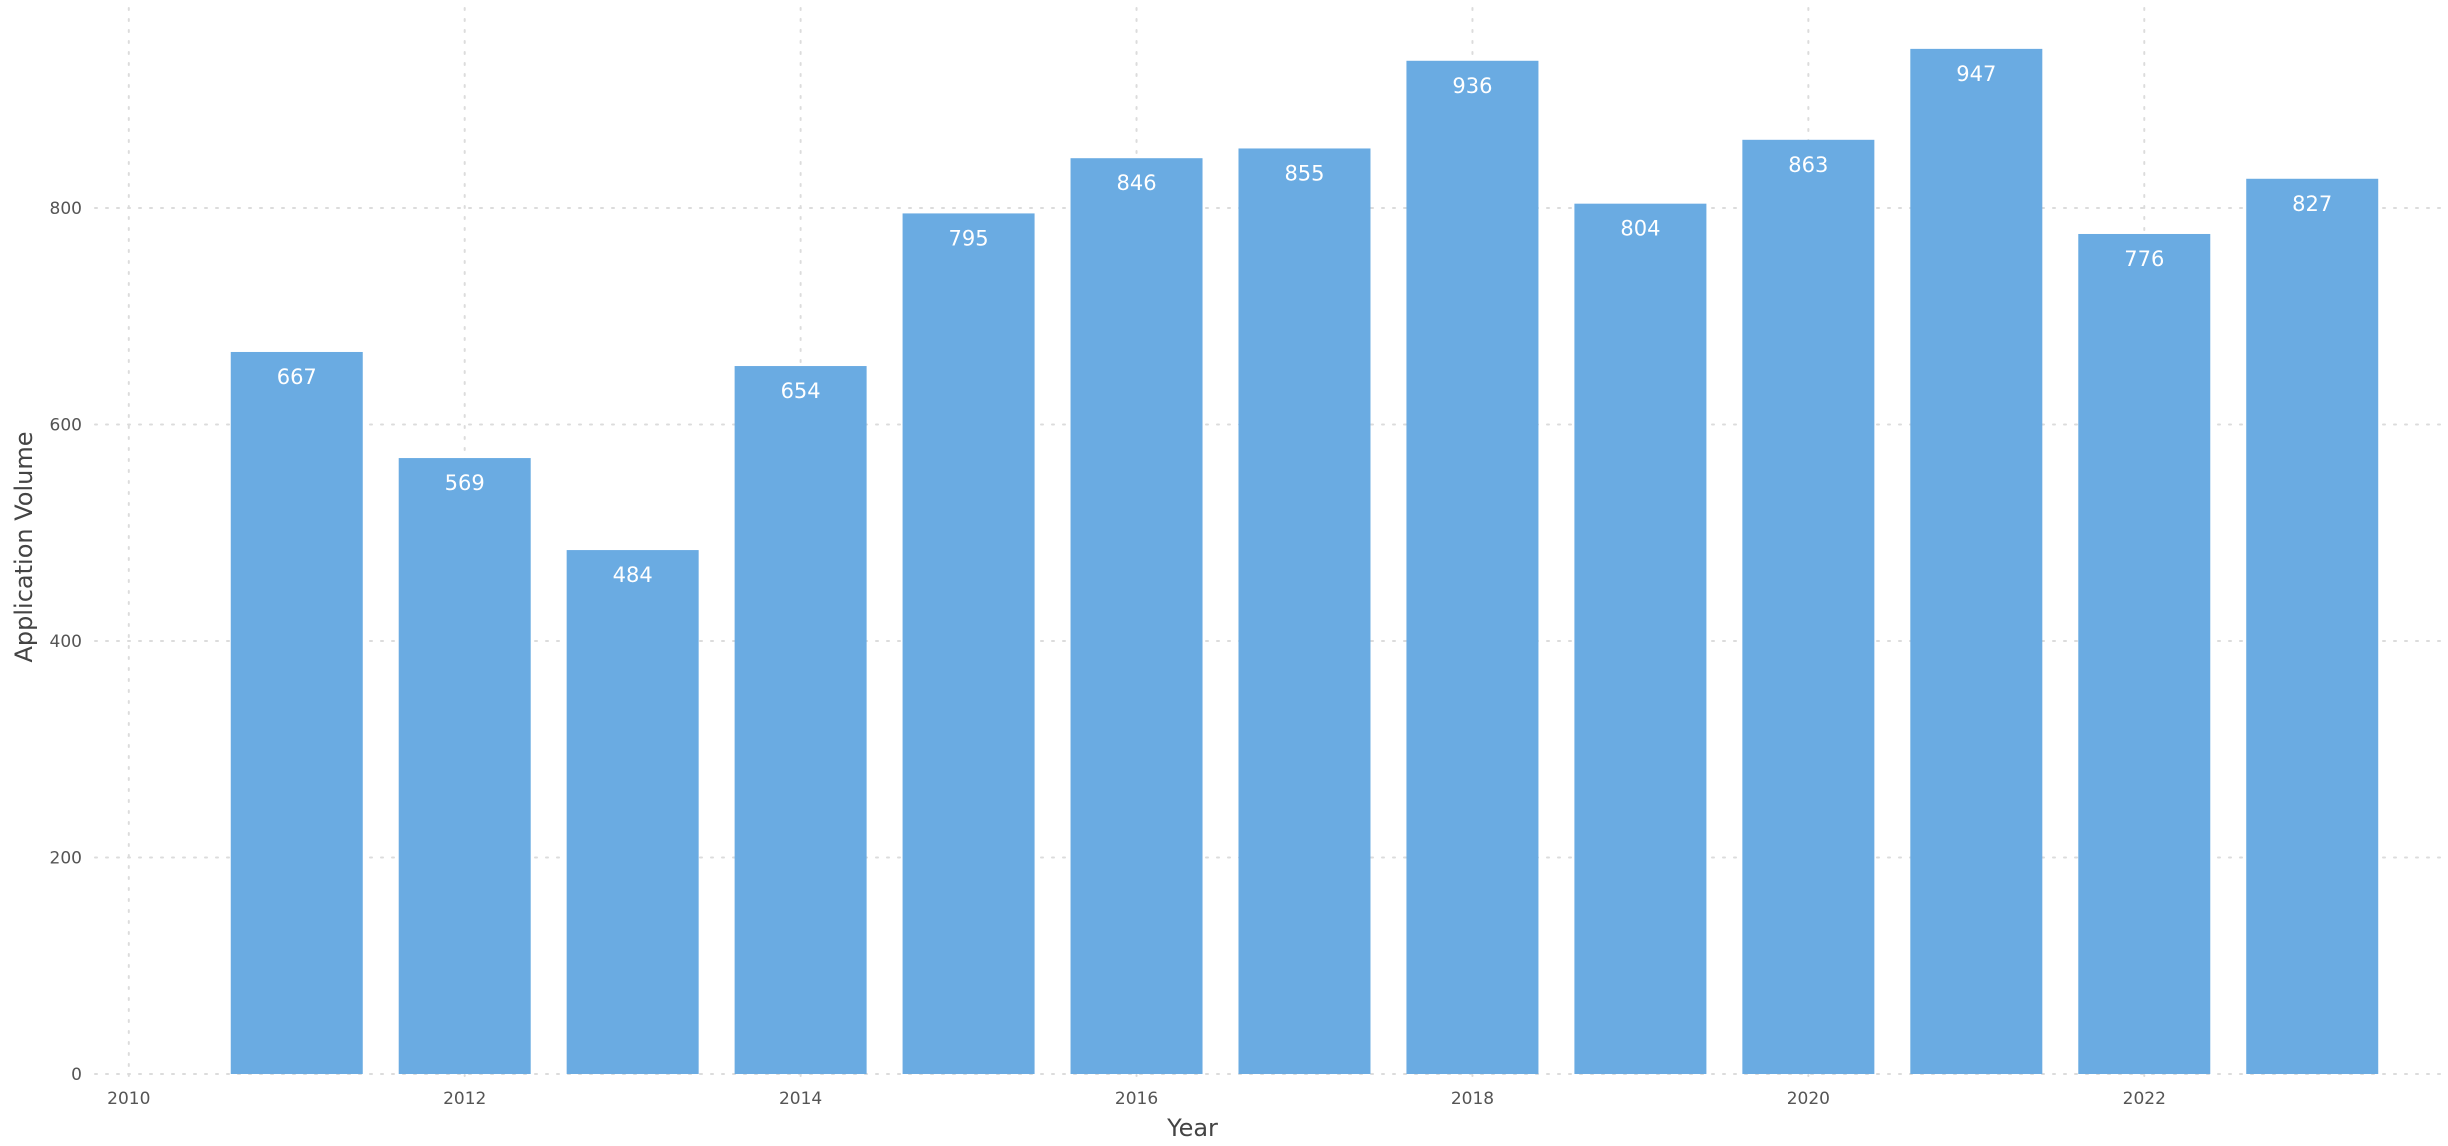 Image resolution: width=2448 pixels, height=1146 pixels. Describe the element at coordinates (76, 1075) in the screenshot. I see `y-tick-label-0: 0` at that location.